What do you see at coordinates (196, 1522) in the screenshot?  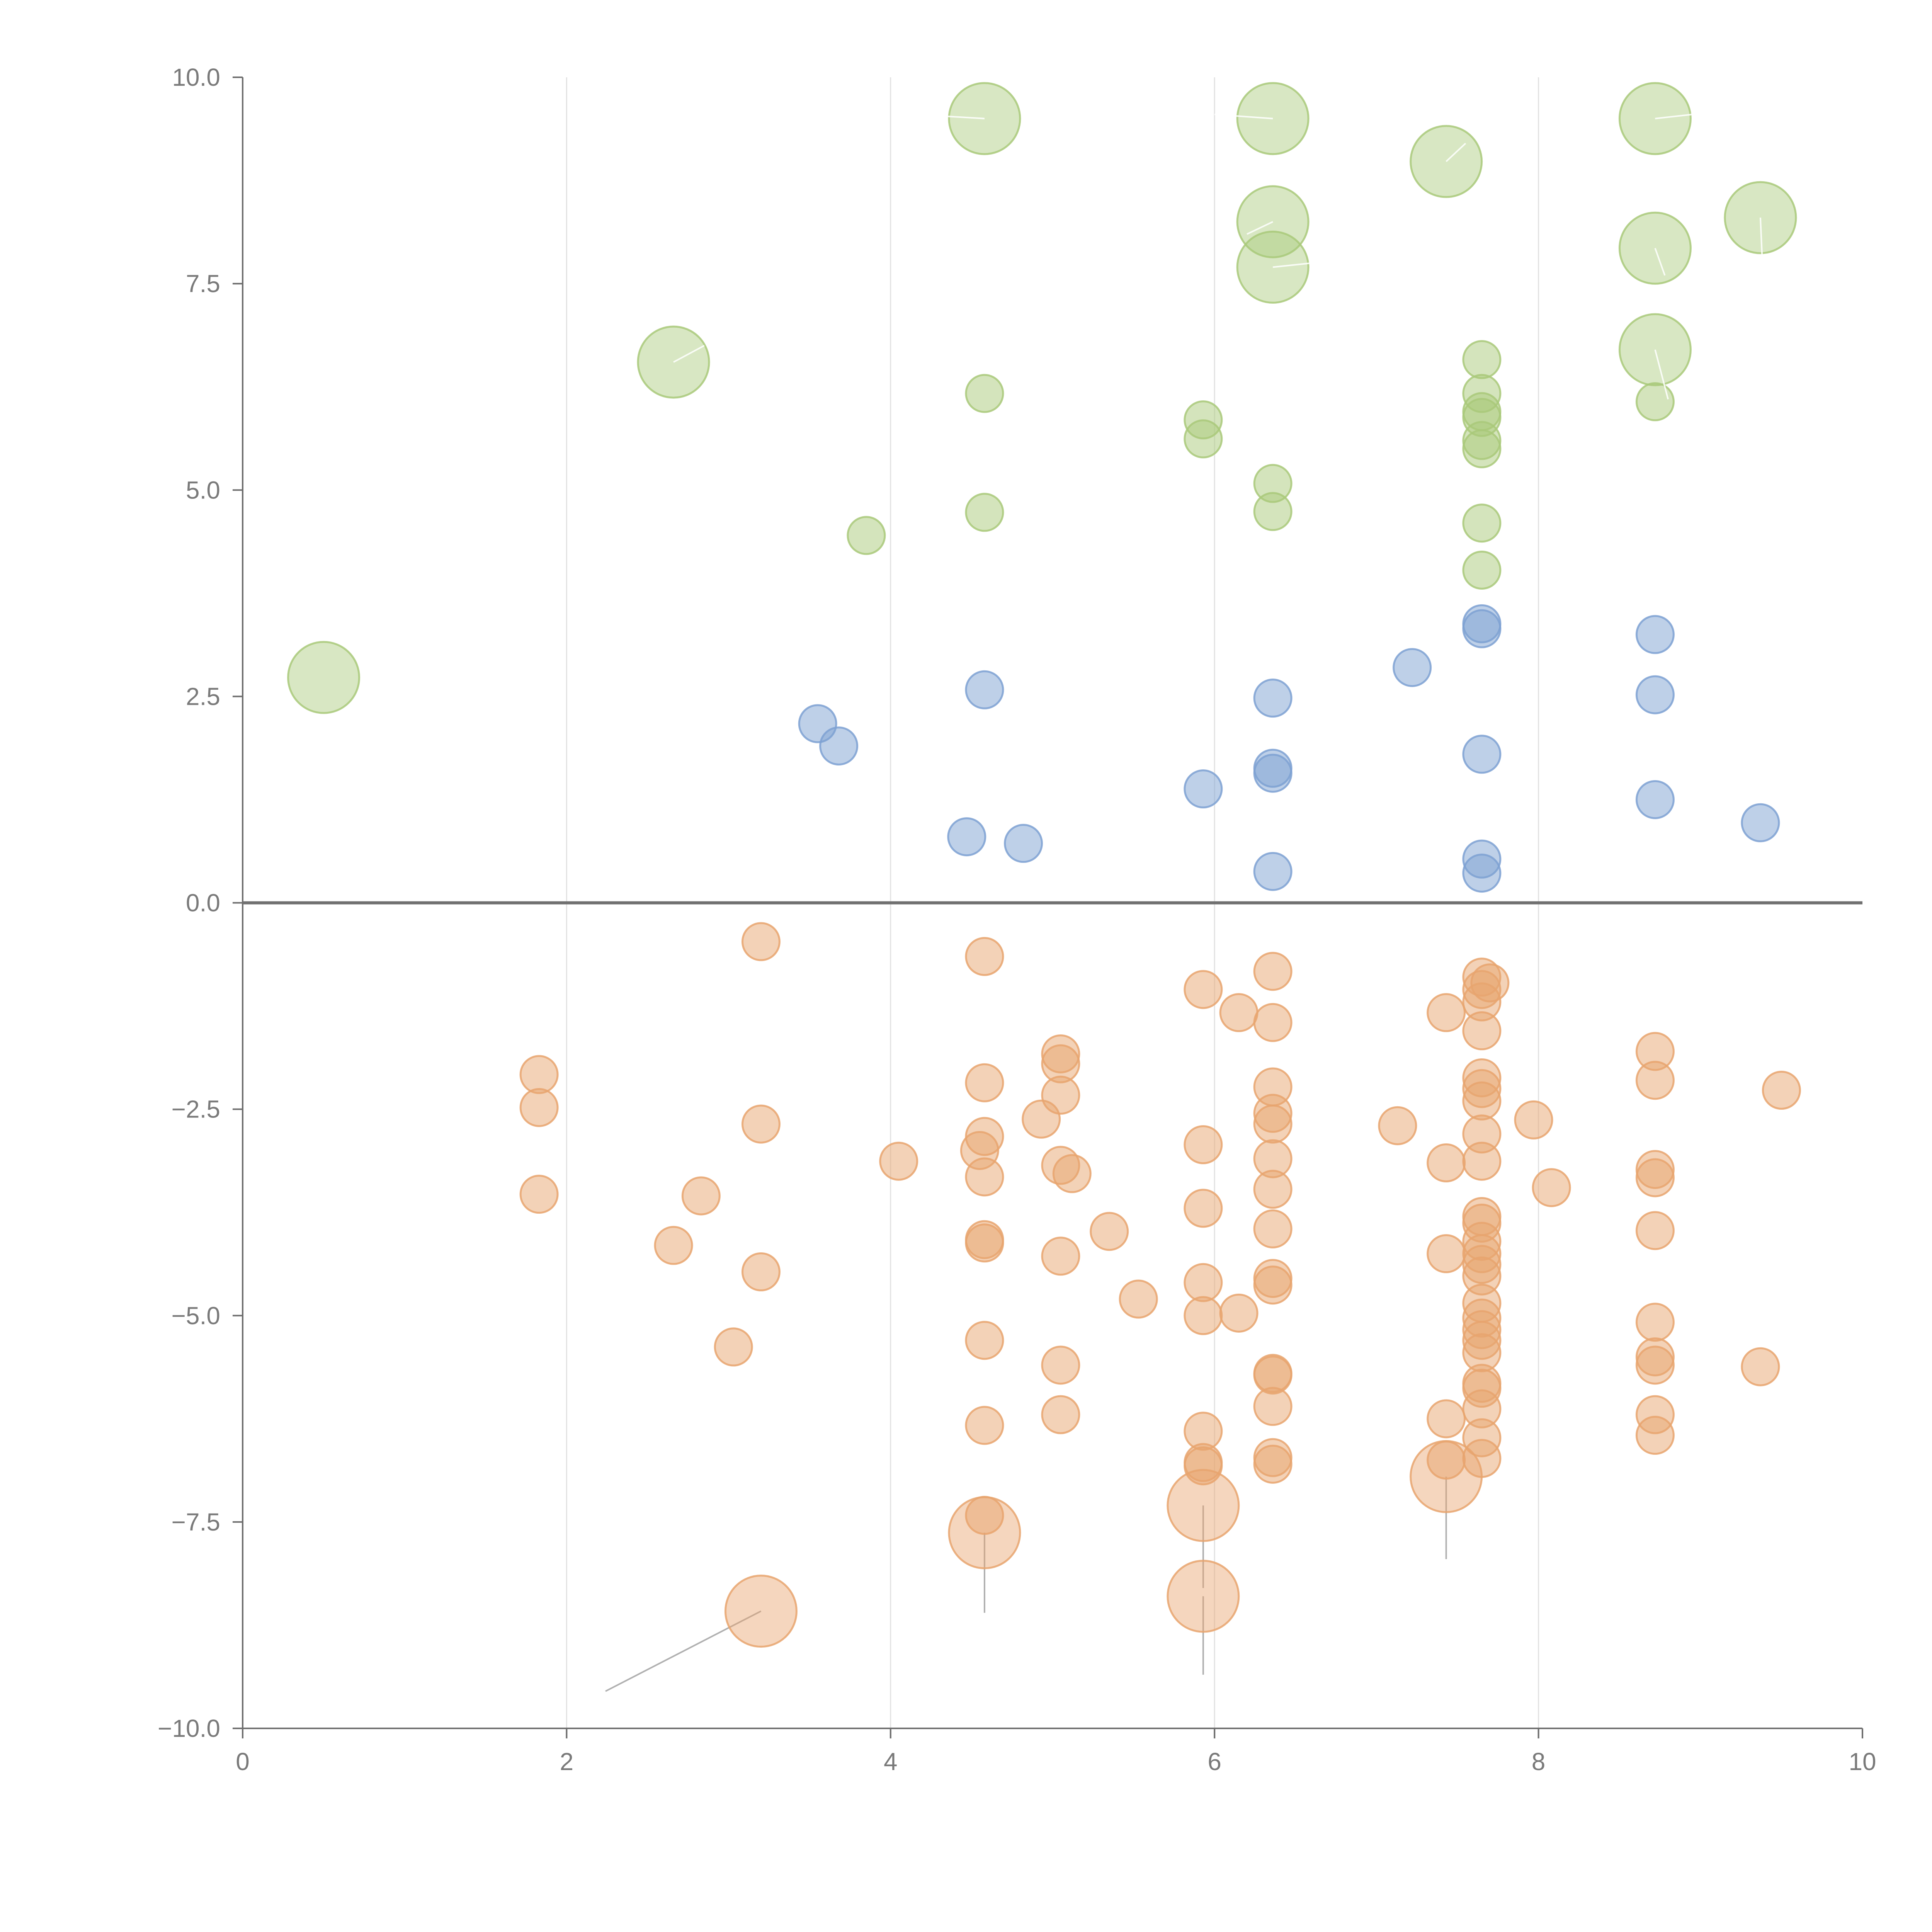 I see `y-tick-label: −7.5` at bounding box center [196, 1522].